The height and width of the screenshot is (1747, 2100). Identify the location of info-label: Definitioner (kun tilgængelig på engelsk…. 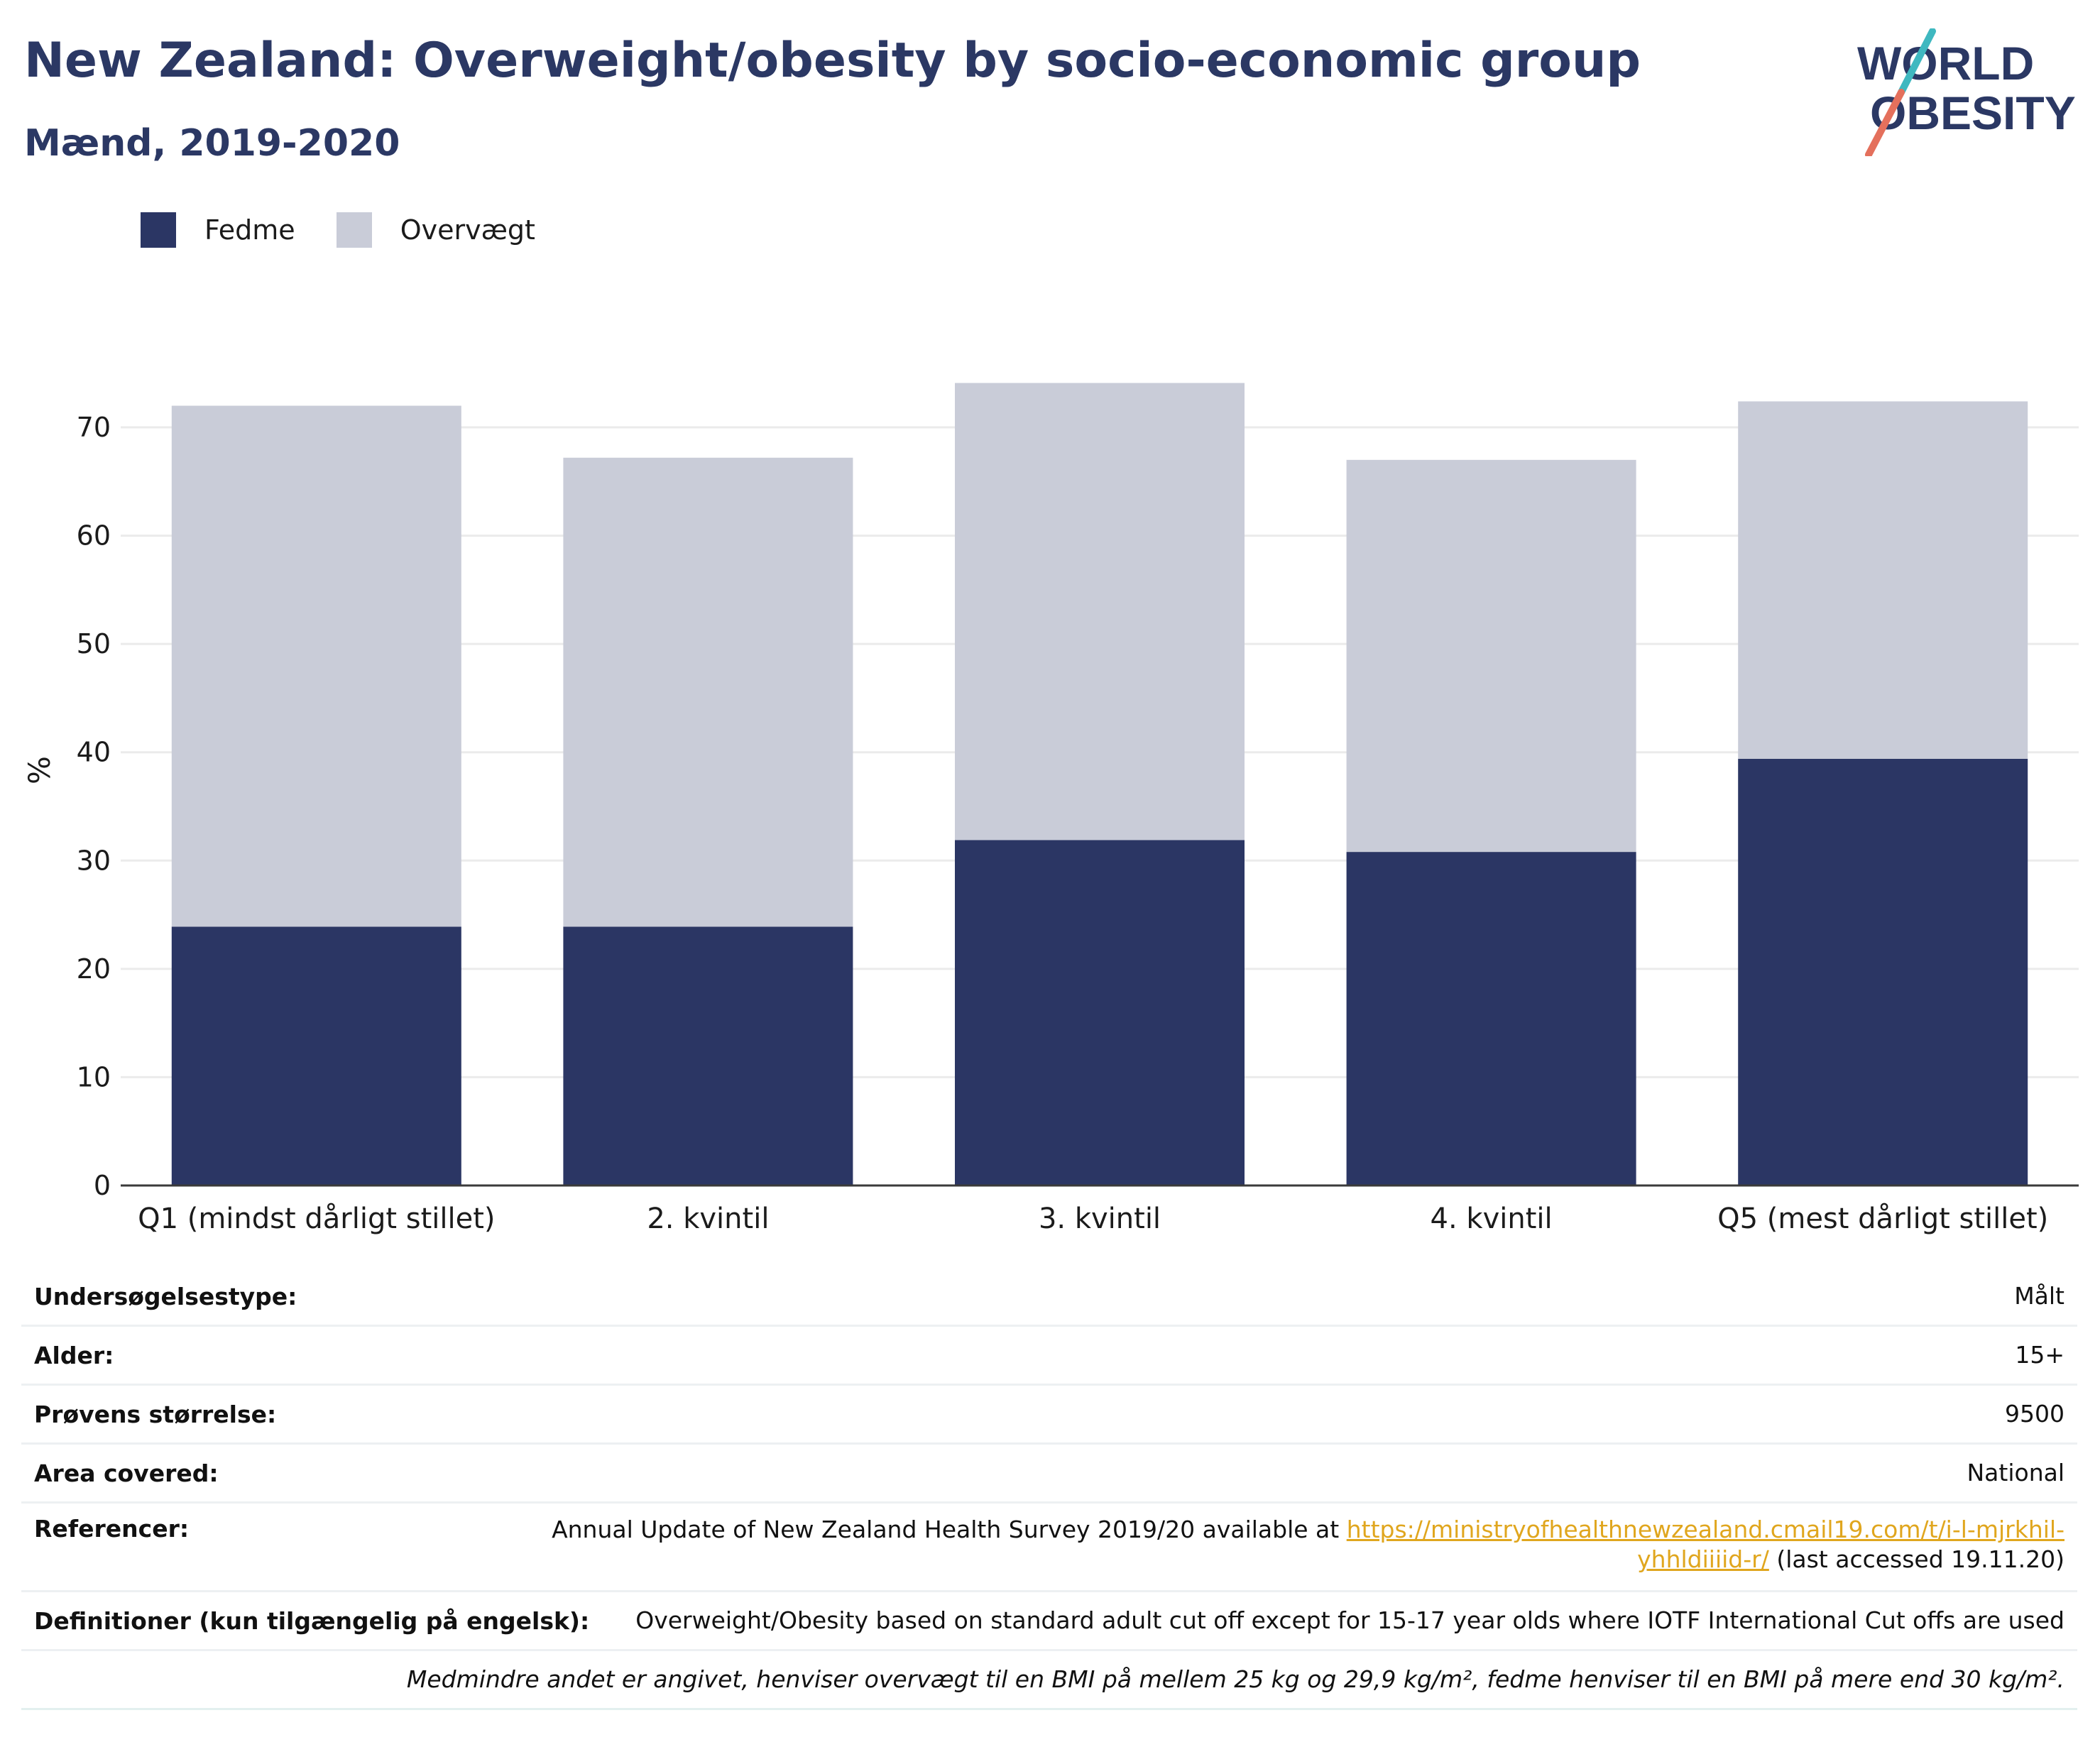
(312, 1620).